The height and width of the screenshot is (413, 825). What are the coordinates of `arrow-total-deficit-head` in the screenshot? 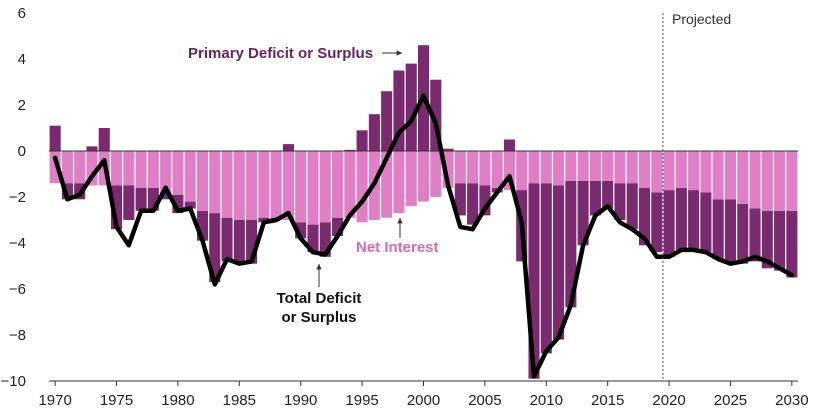 It's located at (319, 267).